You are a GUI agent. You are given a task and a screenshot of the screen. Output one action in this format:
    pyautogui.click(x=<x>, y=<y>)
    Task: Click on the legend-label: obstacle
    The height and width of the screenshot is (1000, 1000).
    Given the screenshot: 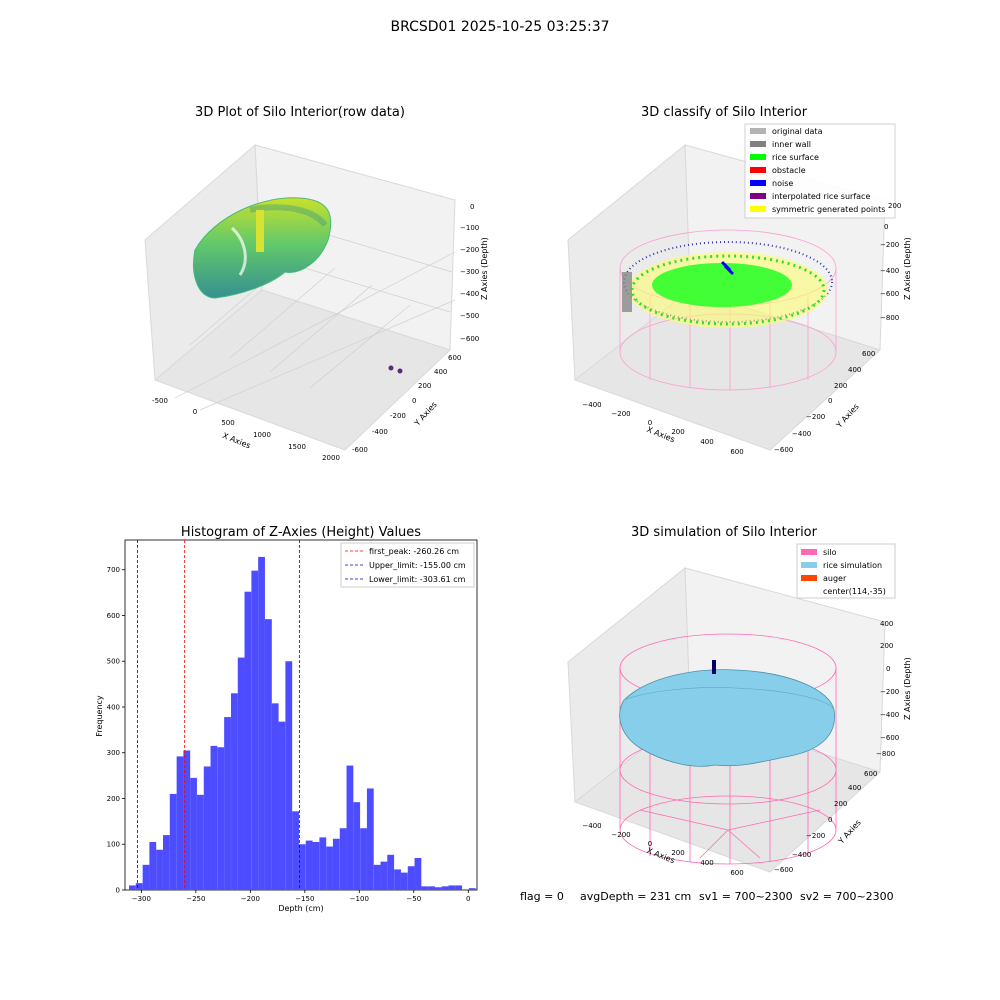 What is the action you would take?
    pyautogui.click(x=789, y=170)
    